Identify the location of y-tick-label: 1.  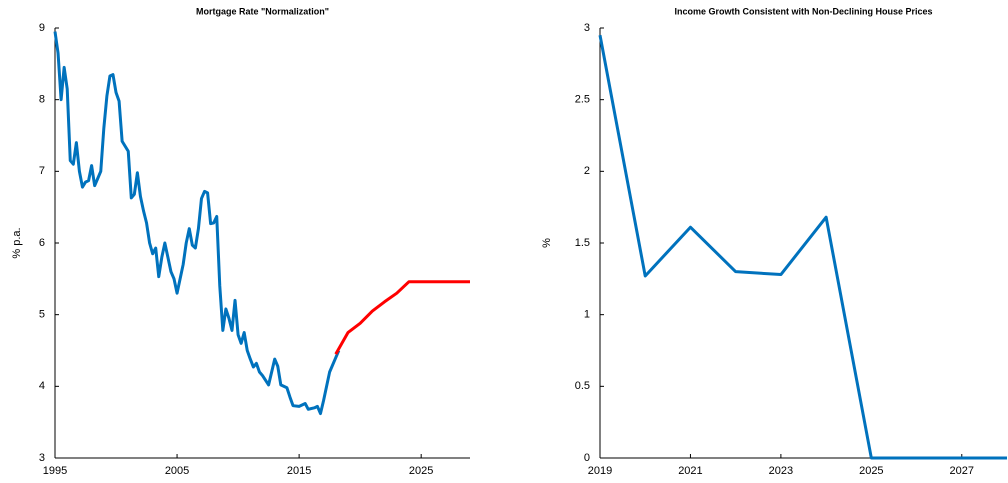
(587, 315).